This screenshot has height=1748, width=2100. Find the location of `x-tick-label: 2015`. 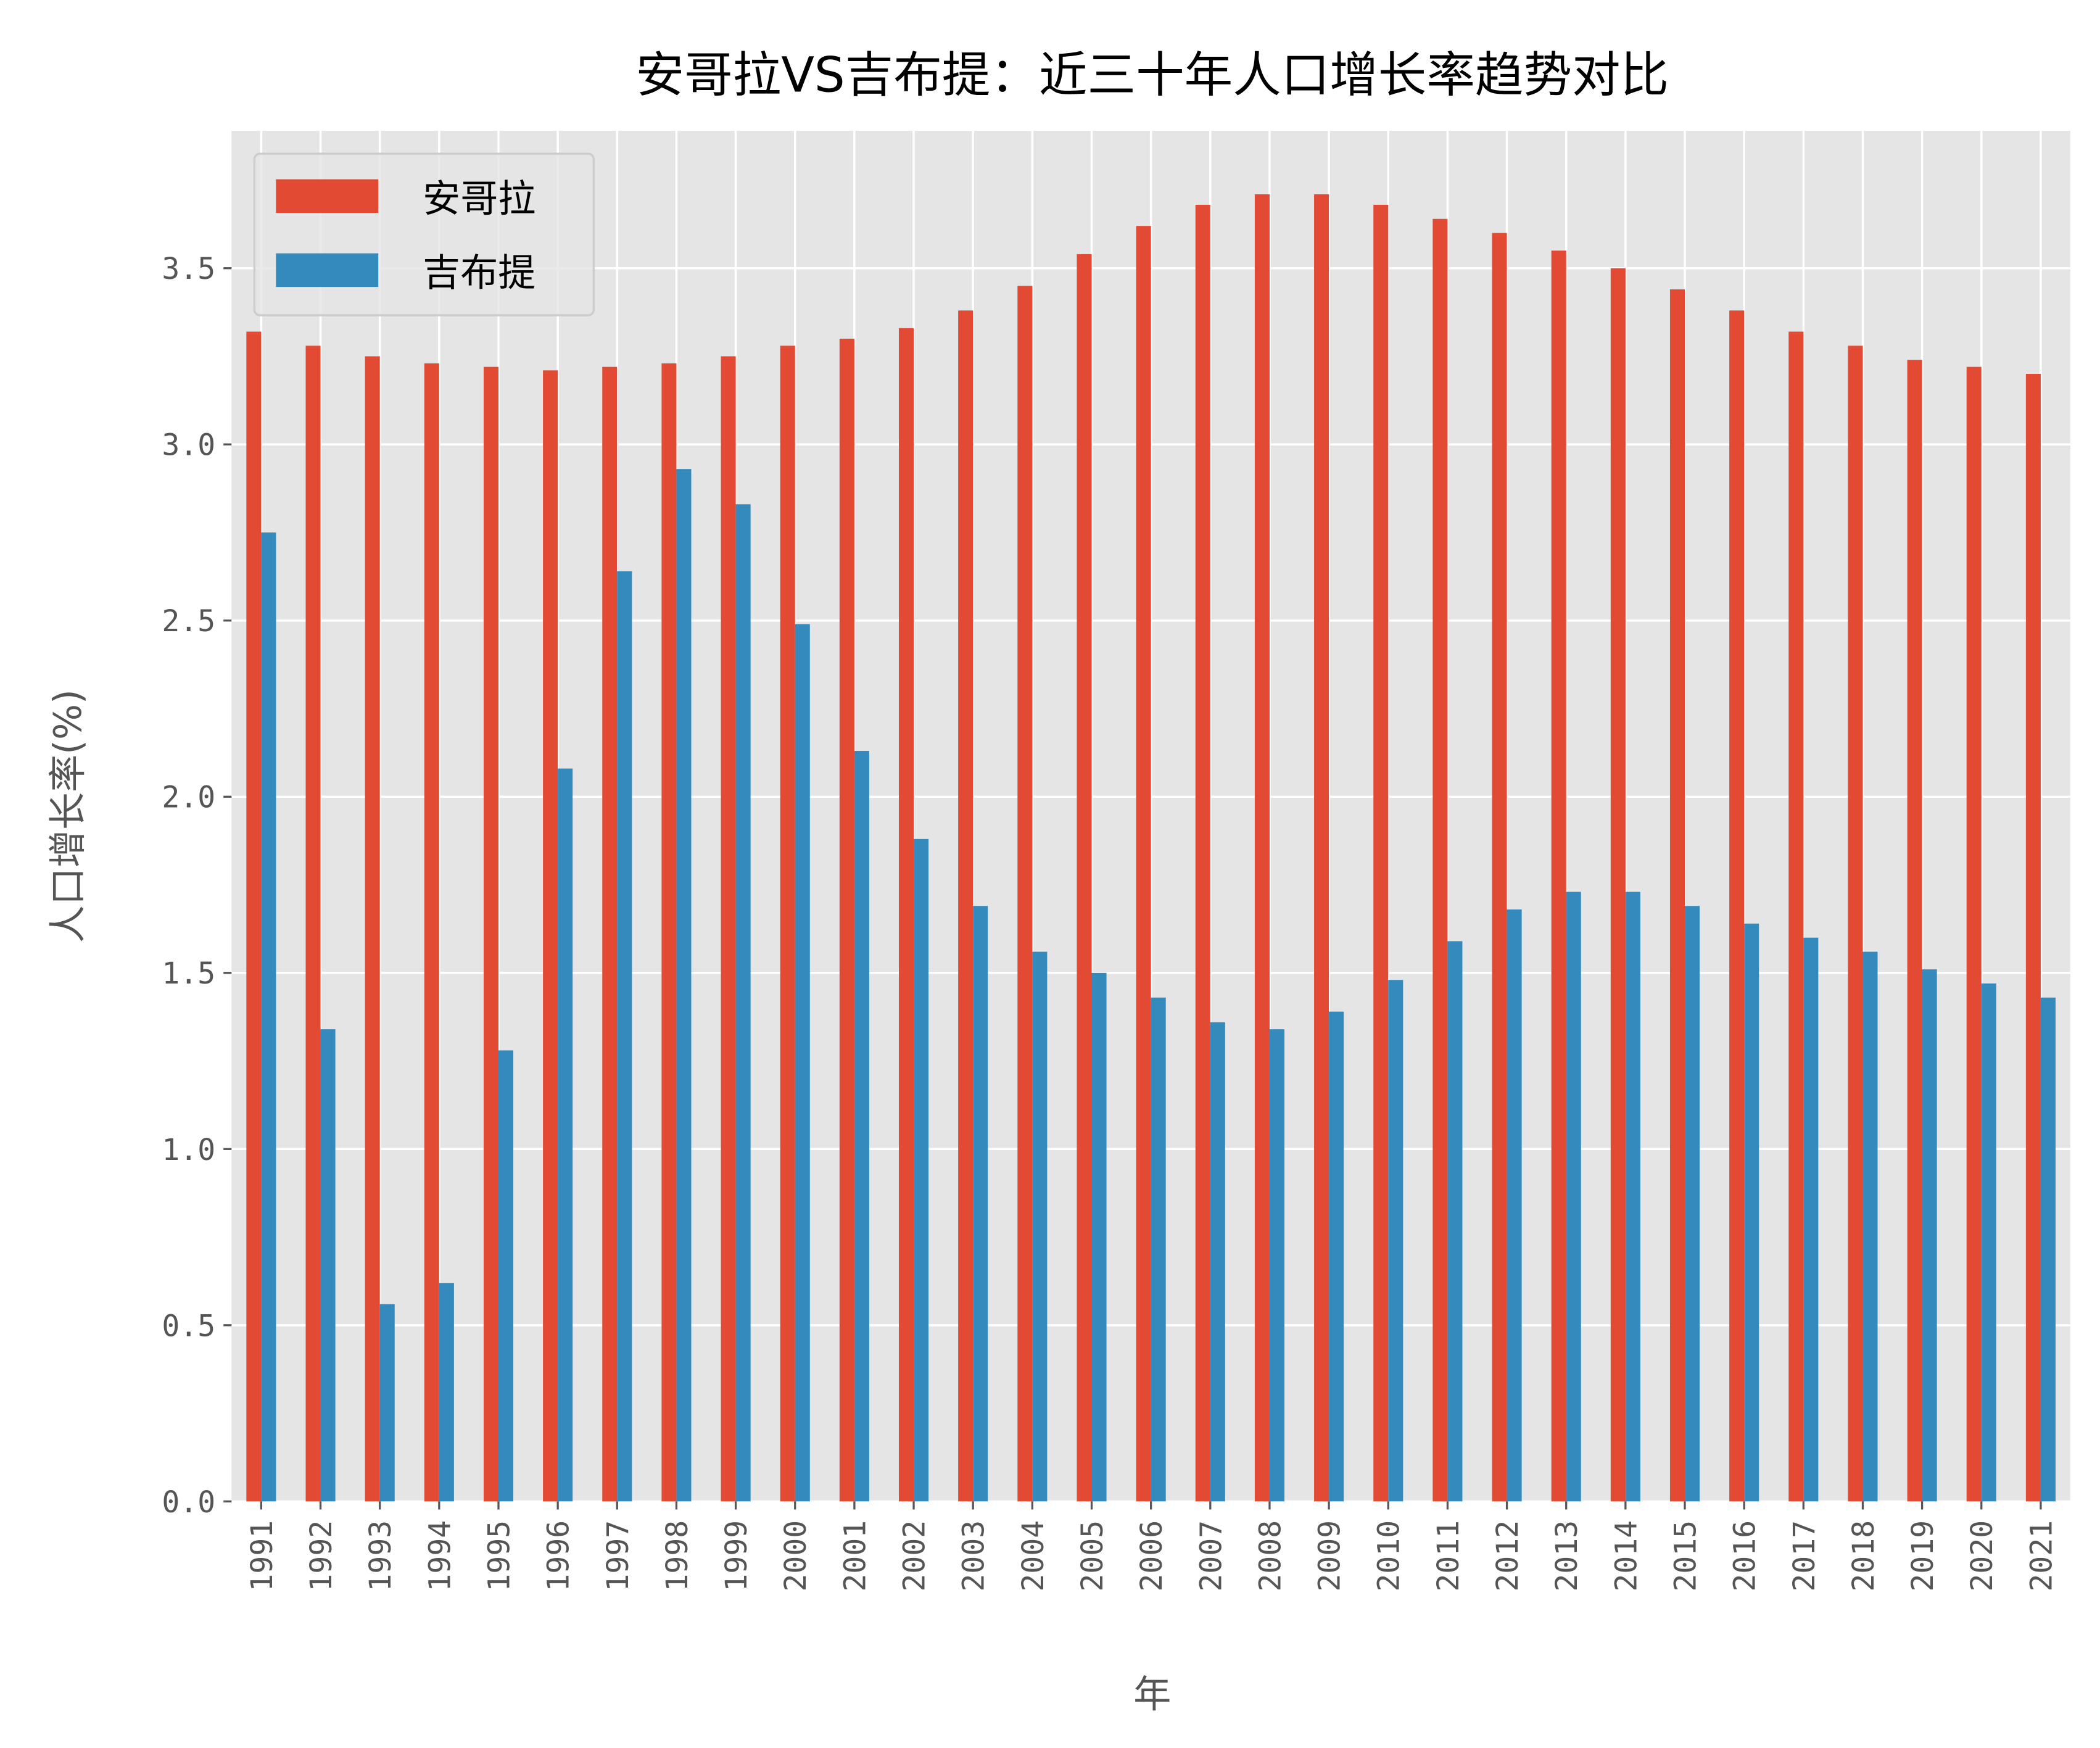

x-tick-label: 2015 is located at coordinates (1686, 1556).